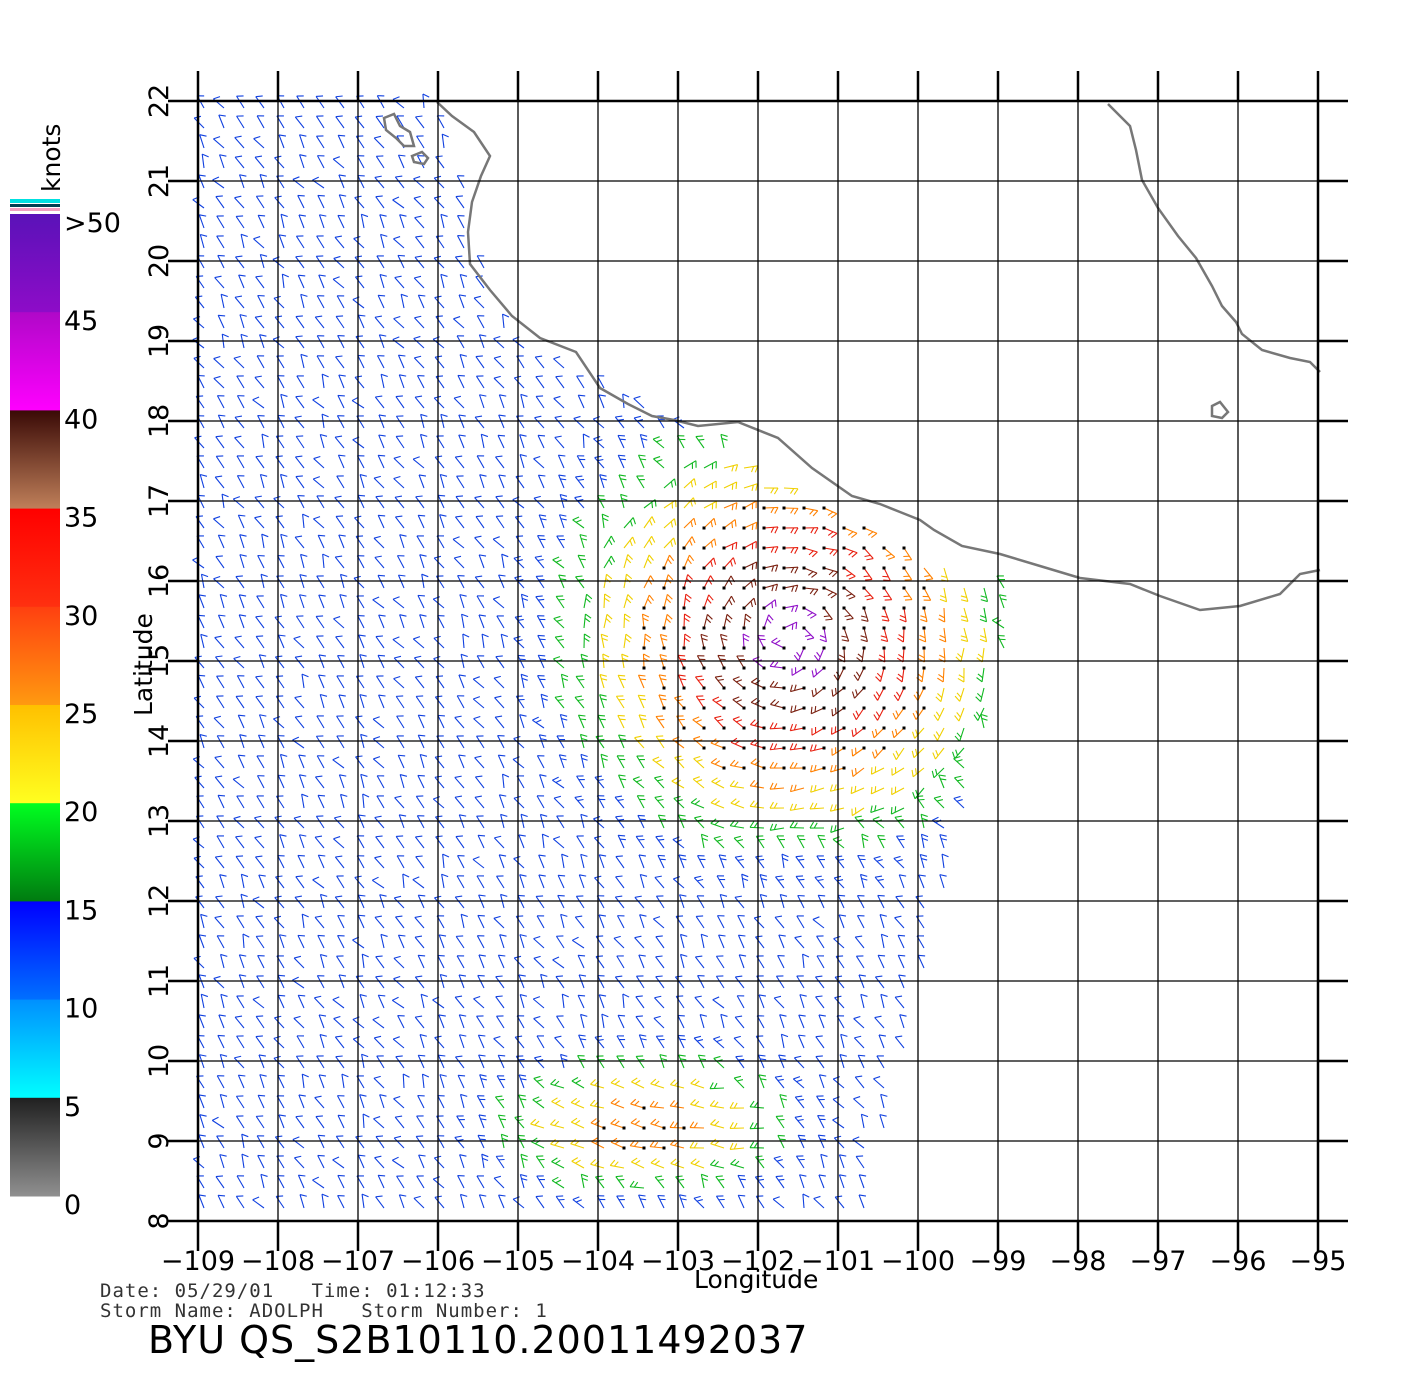 The width and height of the screenshot is (1420, 1400). What do you see at coordinates (35, 558) in the screenshot?
I see `colorbar-band` at bounding box center [35, 558].